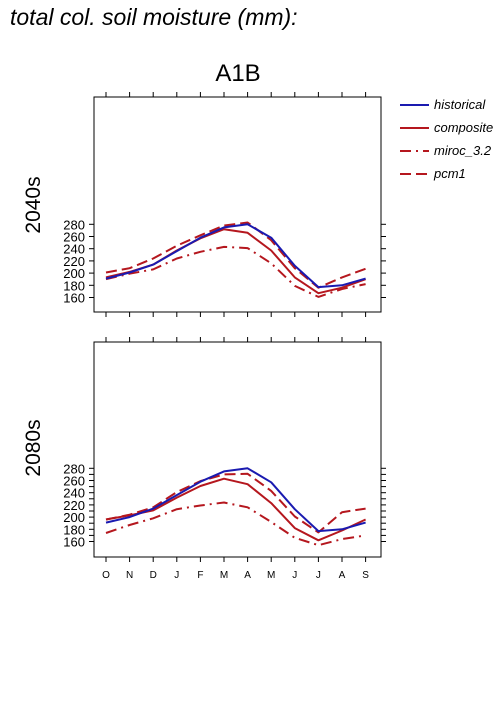  Describe the element at coordinates (129, 575) in the screenshot. I see `x-tick-label: N` at that location.